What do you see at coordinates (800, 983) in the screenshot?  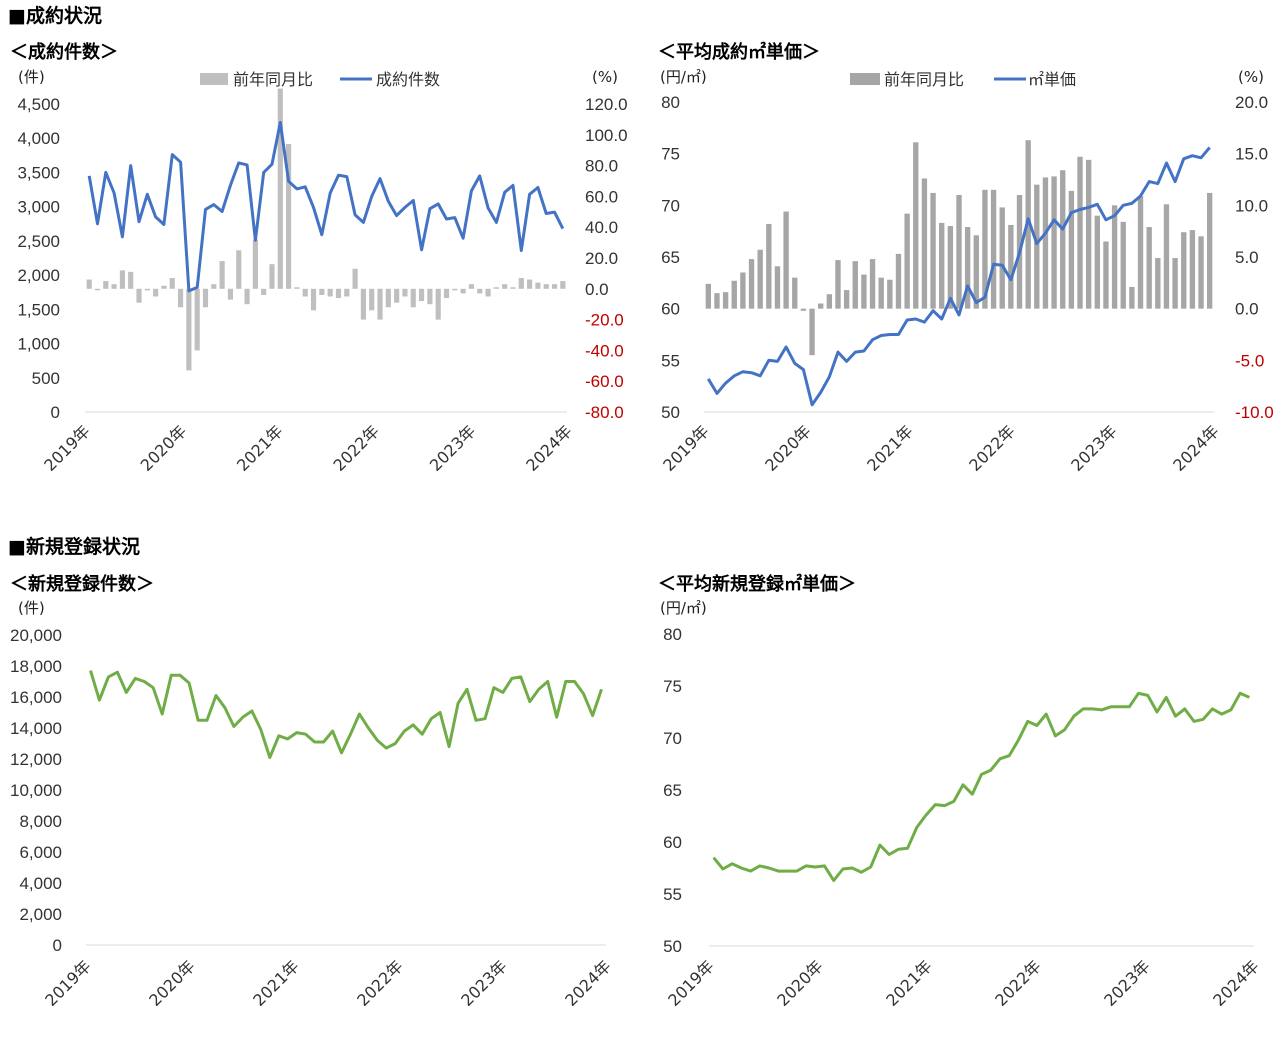 I see `x-tick-label: 2020年` at bounding box center [800, 983].